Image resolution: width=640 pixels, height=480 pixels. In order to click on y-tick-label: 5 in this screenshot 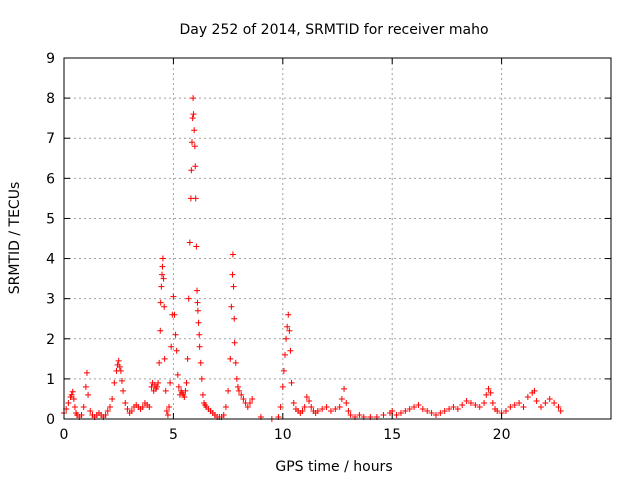, I will do `click(50, 219)`.